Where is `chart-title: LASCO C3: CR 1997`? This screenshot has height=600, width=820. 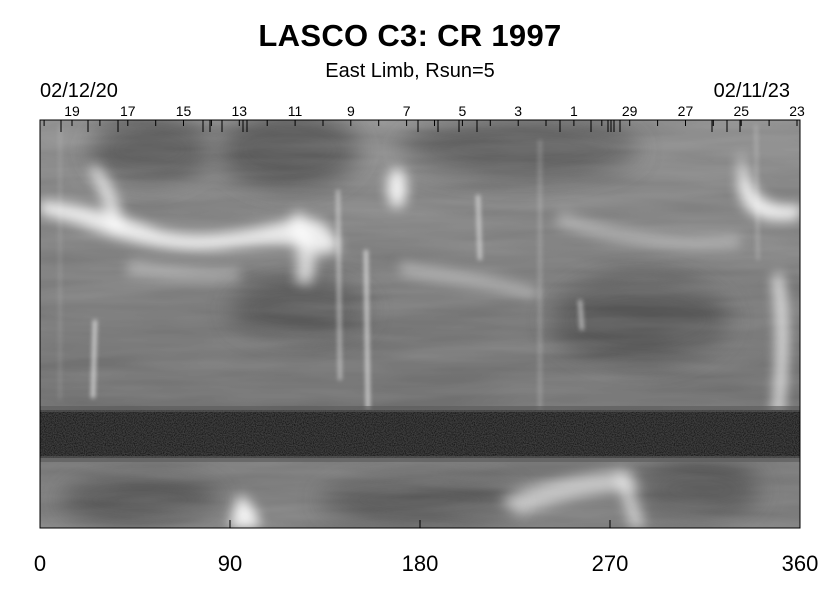 chart-title: LASCO C3: CR 1997 is located at coordinates (410, 35).